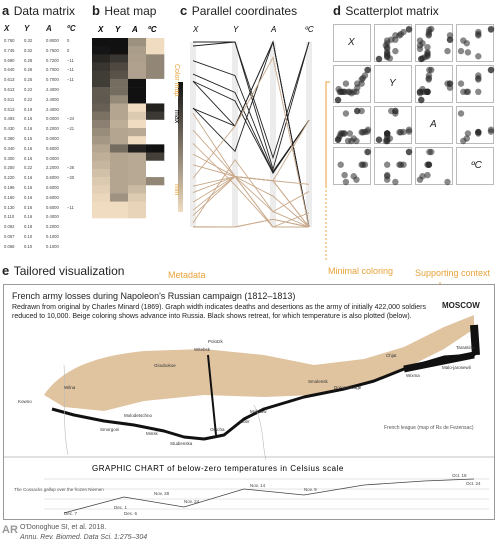  What do you see at coordinates (348, 387) in the screenshot?
I see `city-label: Dorogobouge` at bounding box center [348, 387].